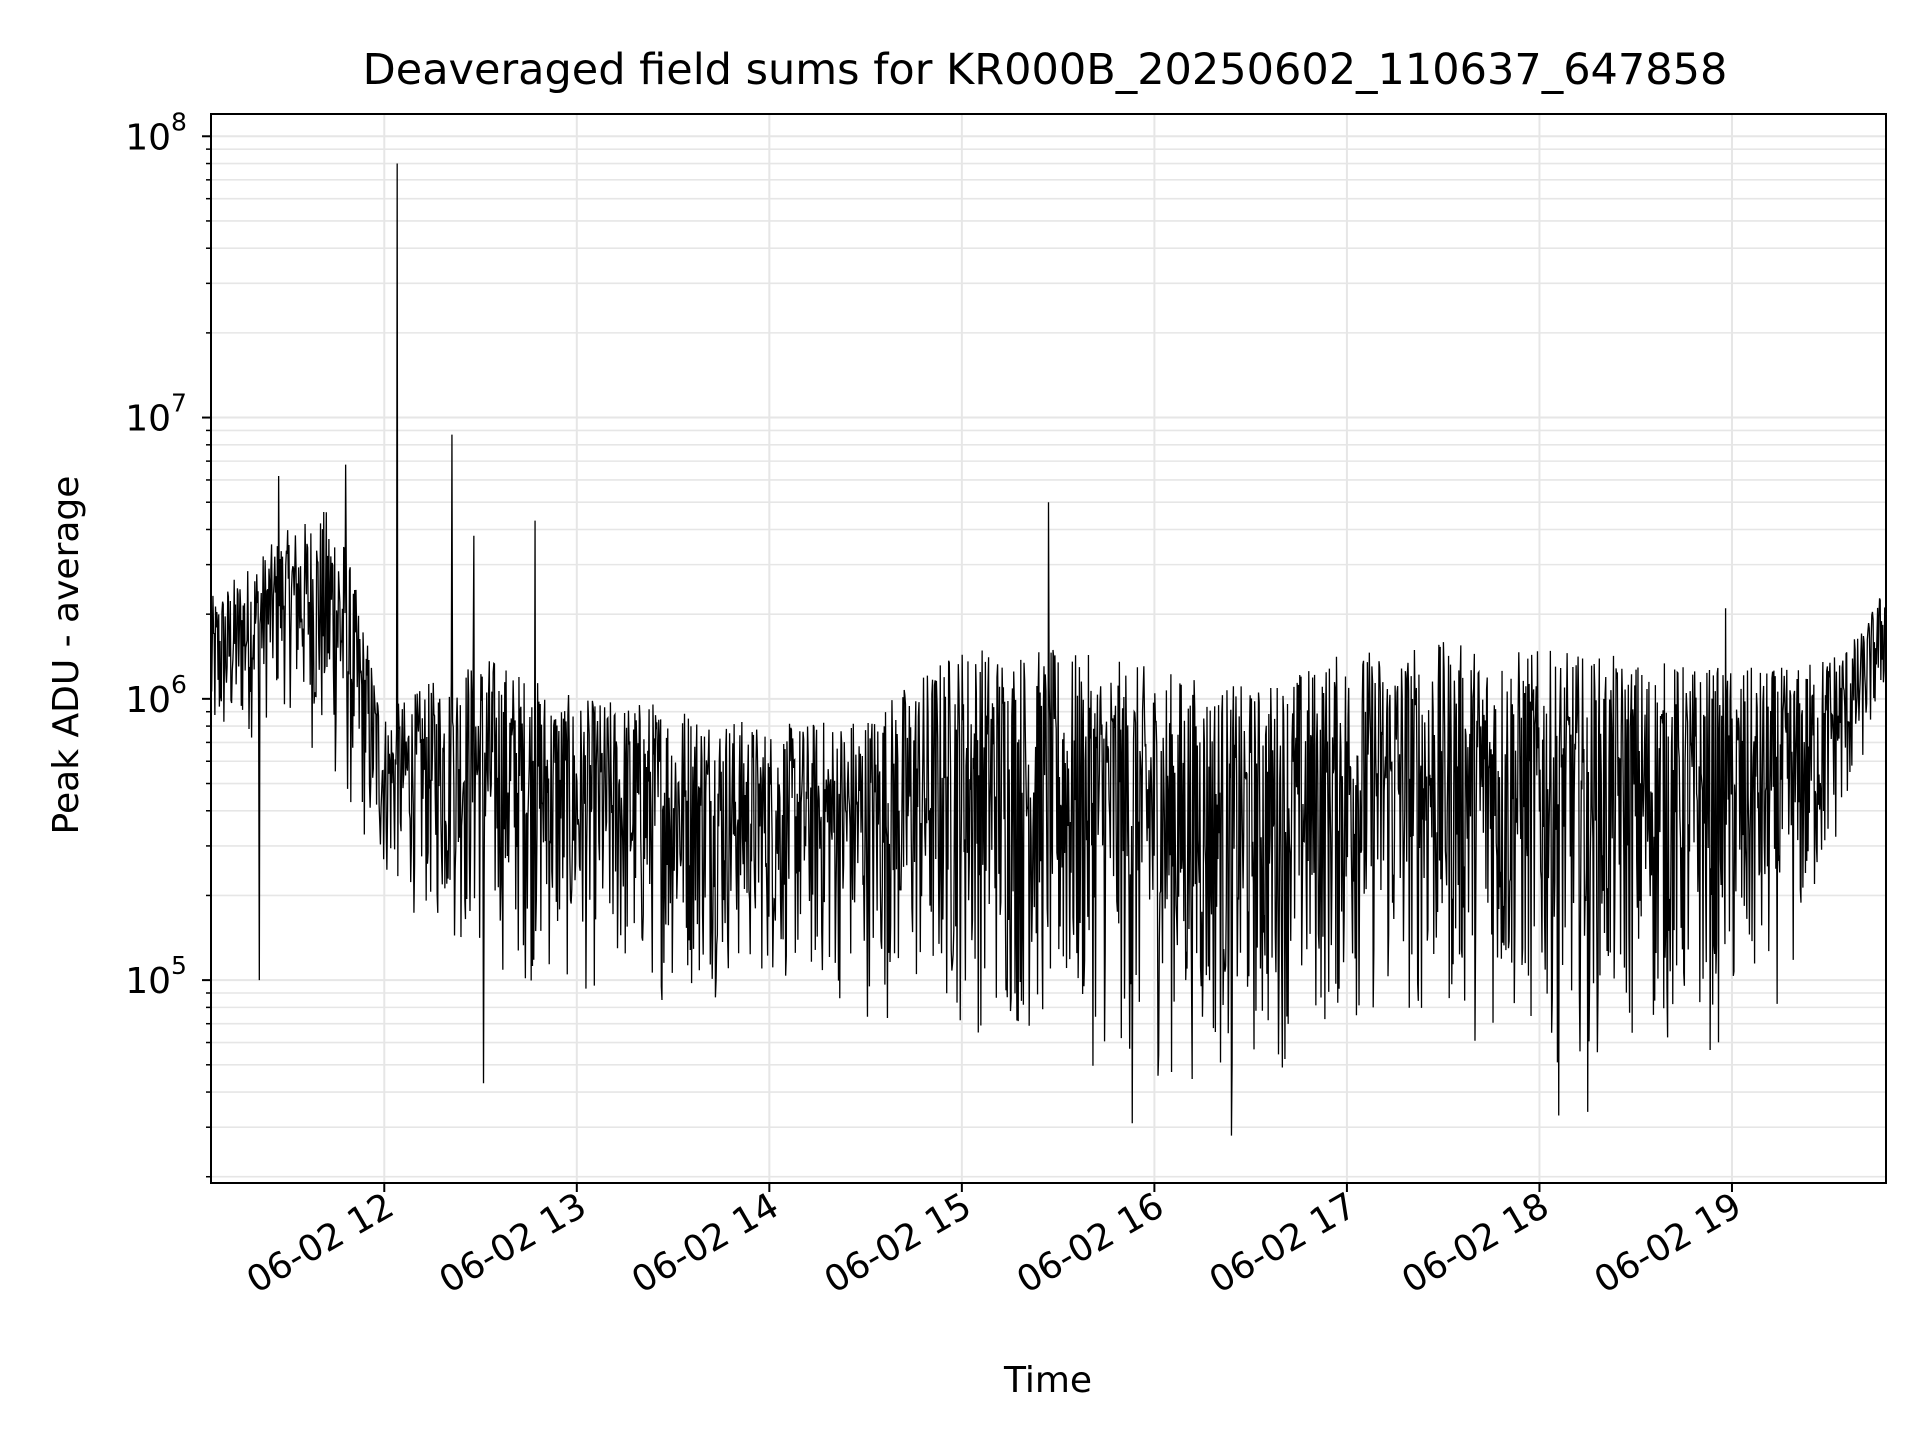 The image size is (1920, 1440). Describe the element at coordinates (179, 121) in the screenshot. I see `y-tick-exponent: 8` at that location.